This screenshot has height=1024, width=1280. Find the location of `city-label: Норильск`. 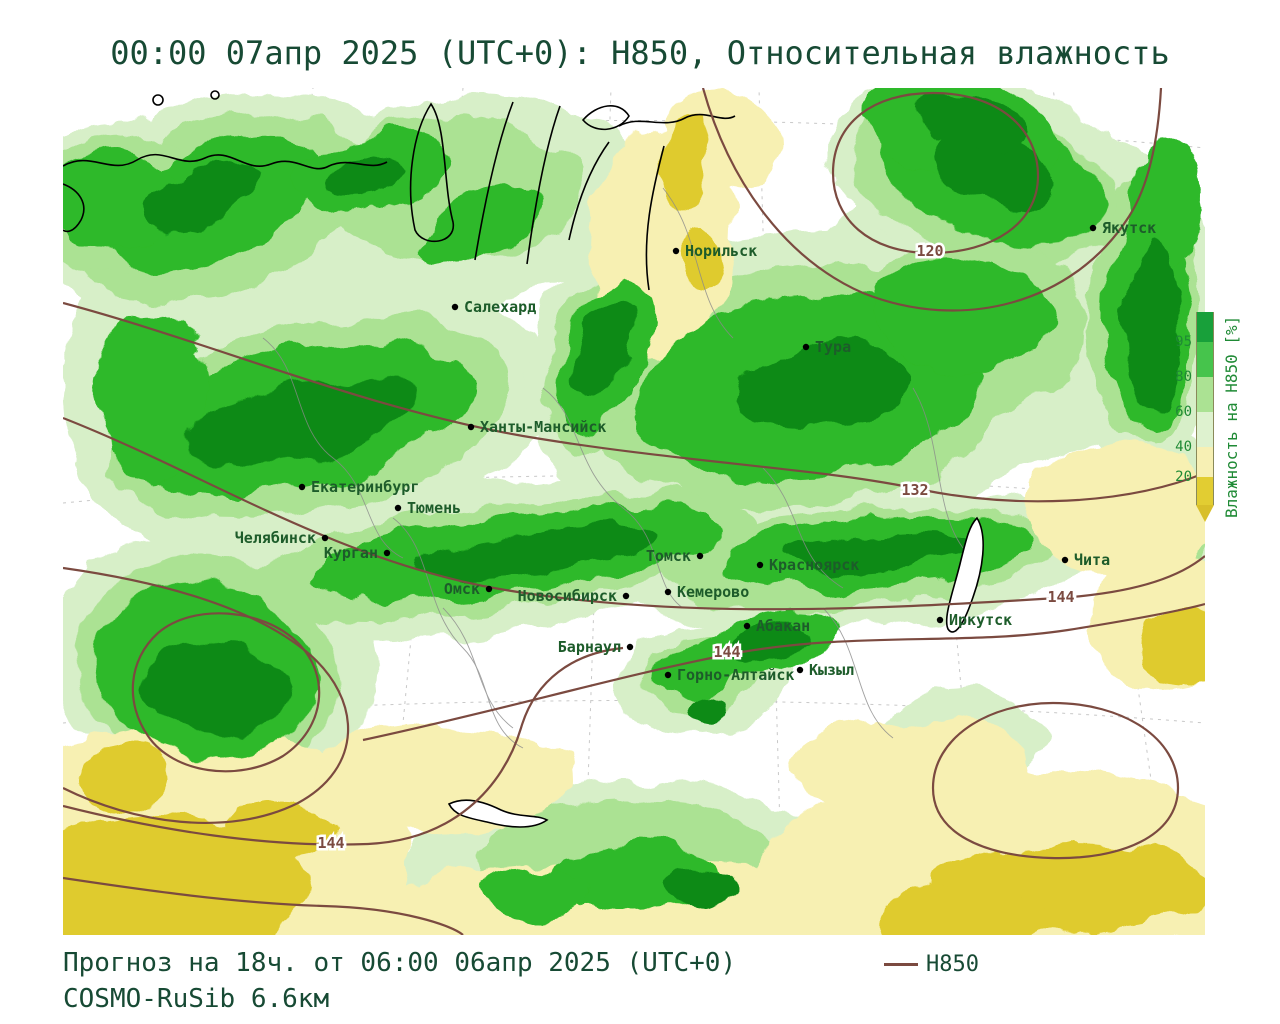

city-label: Норильск is located at coordinates (721, 251).